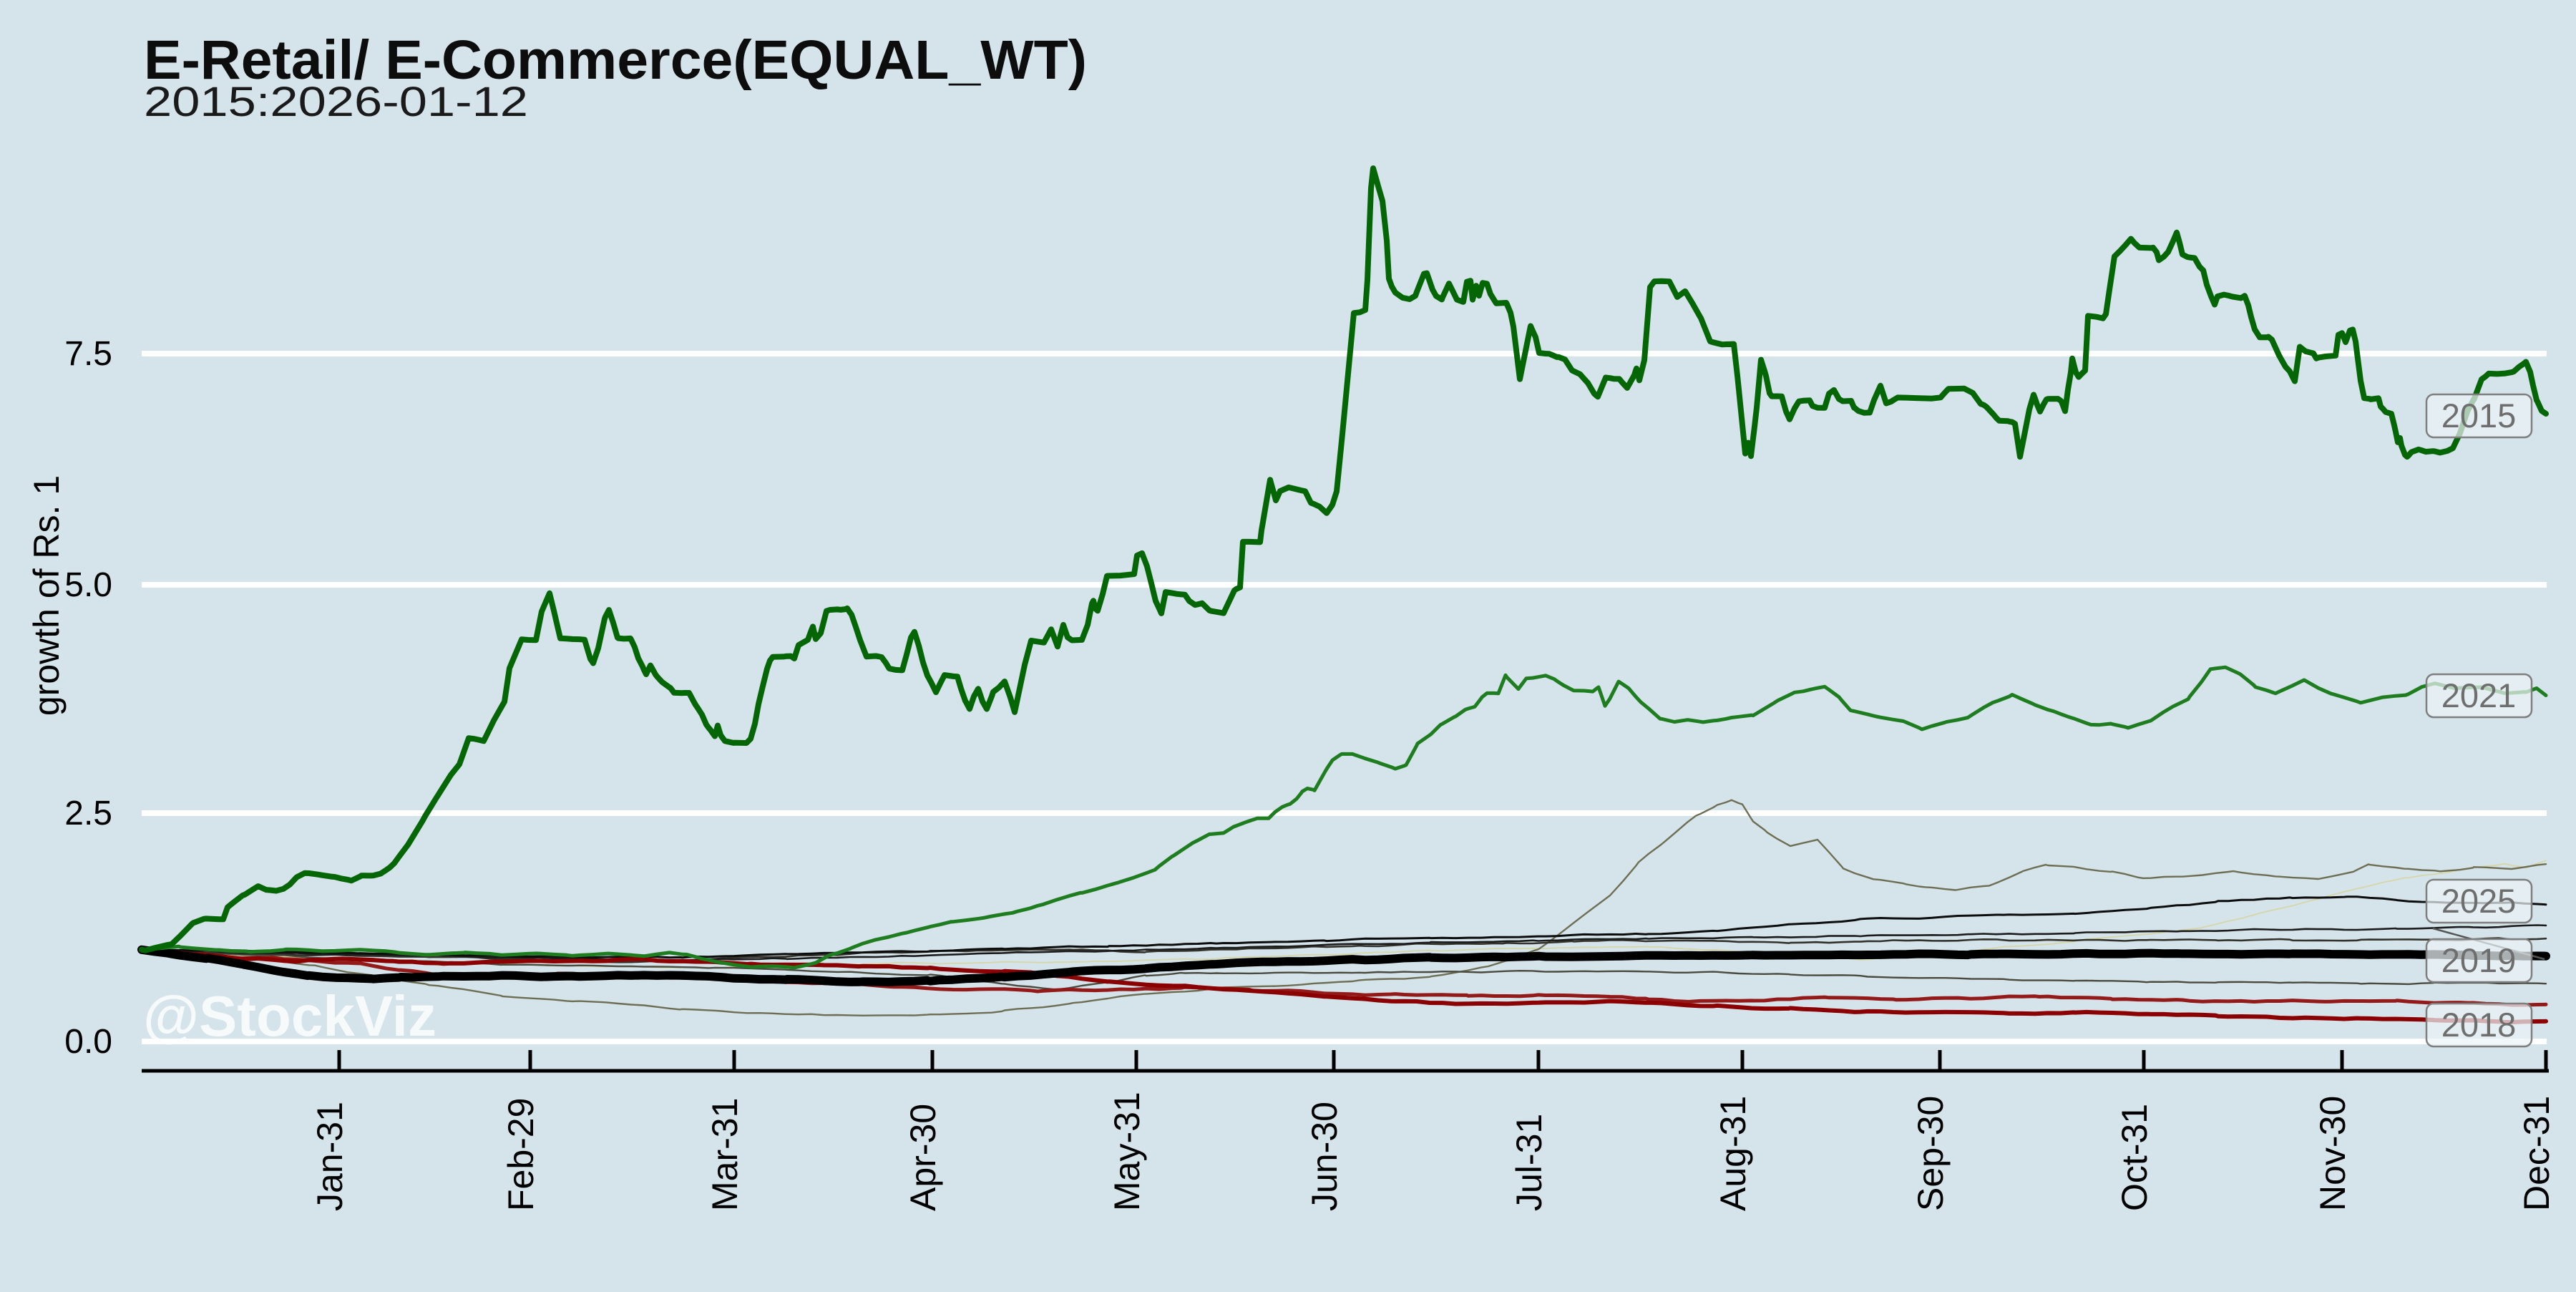 The width and height of the screenshot is (2576, 1292). Describe the element at coordinates (725, 1154) in the screenshot. I see `svg-text: Mar-31` at that location.